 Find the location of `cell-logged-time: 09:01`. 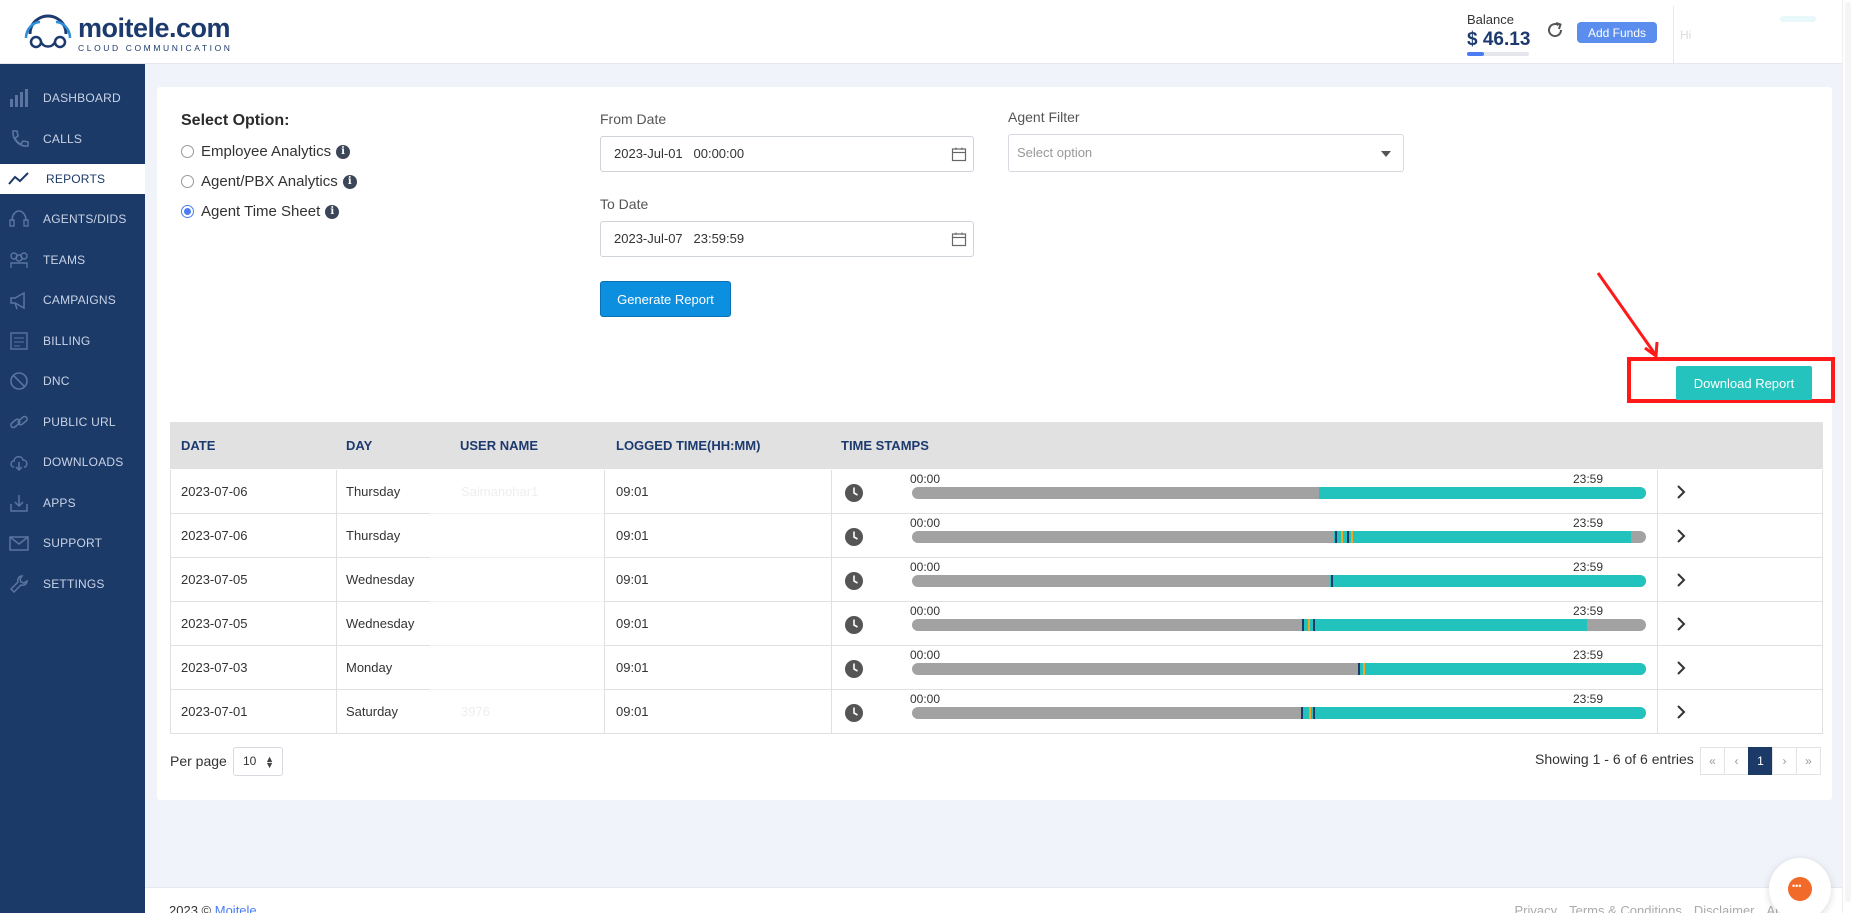

cell-logged-time: 09:01 is located at coordinates (632, 491).